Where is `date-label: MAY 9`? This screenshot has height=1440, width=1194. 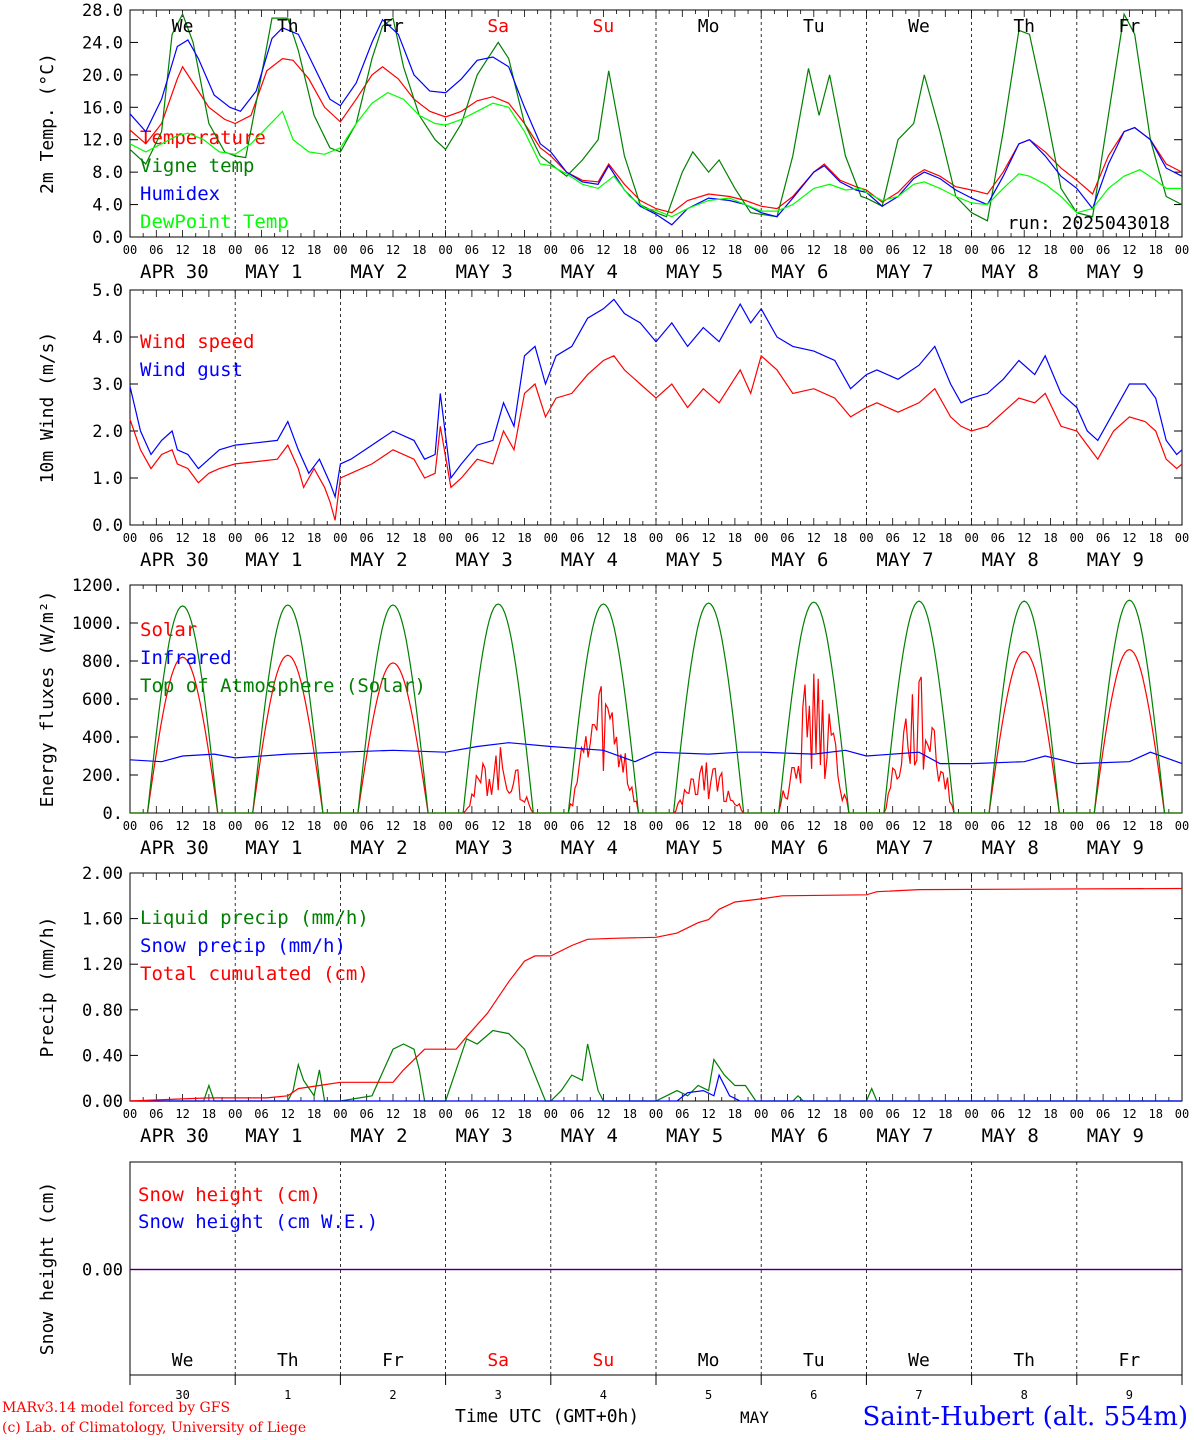 date-label: MAY 9 is located at coordinates (1115, 560).